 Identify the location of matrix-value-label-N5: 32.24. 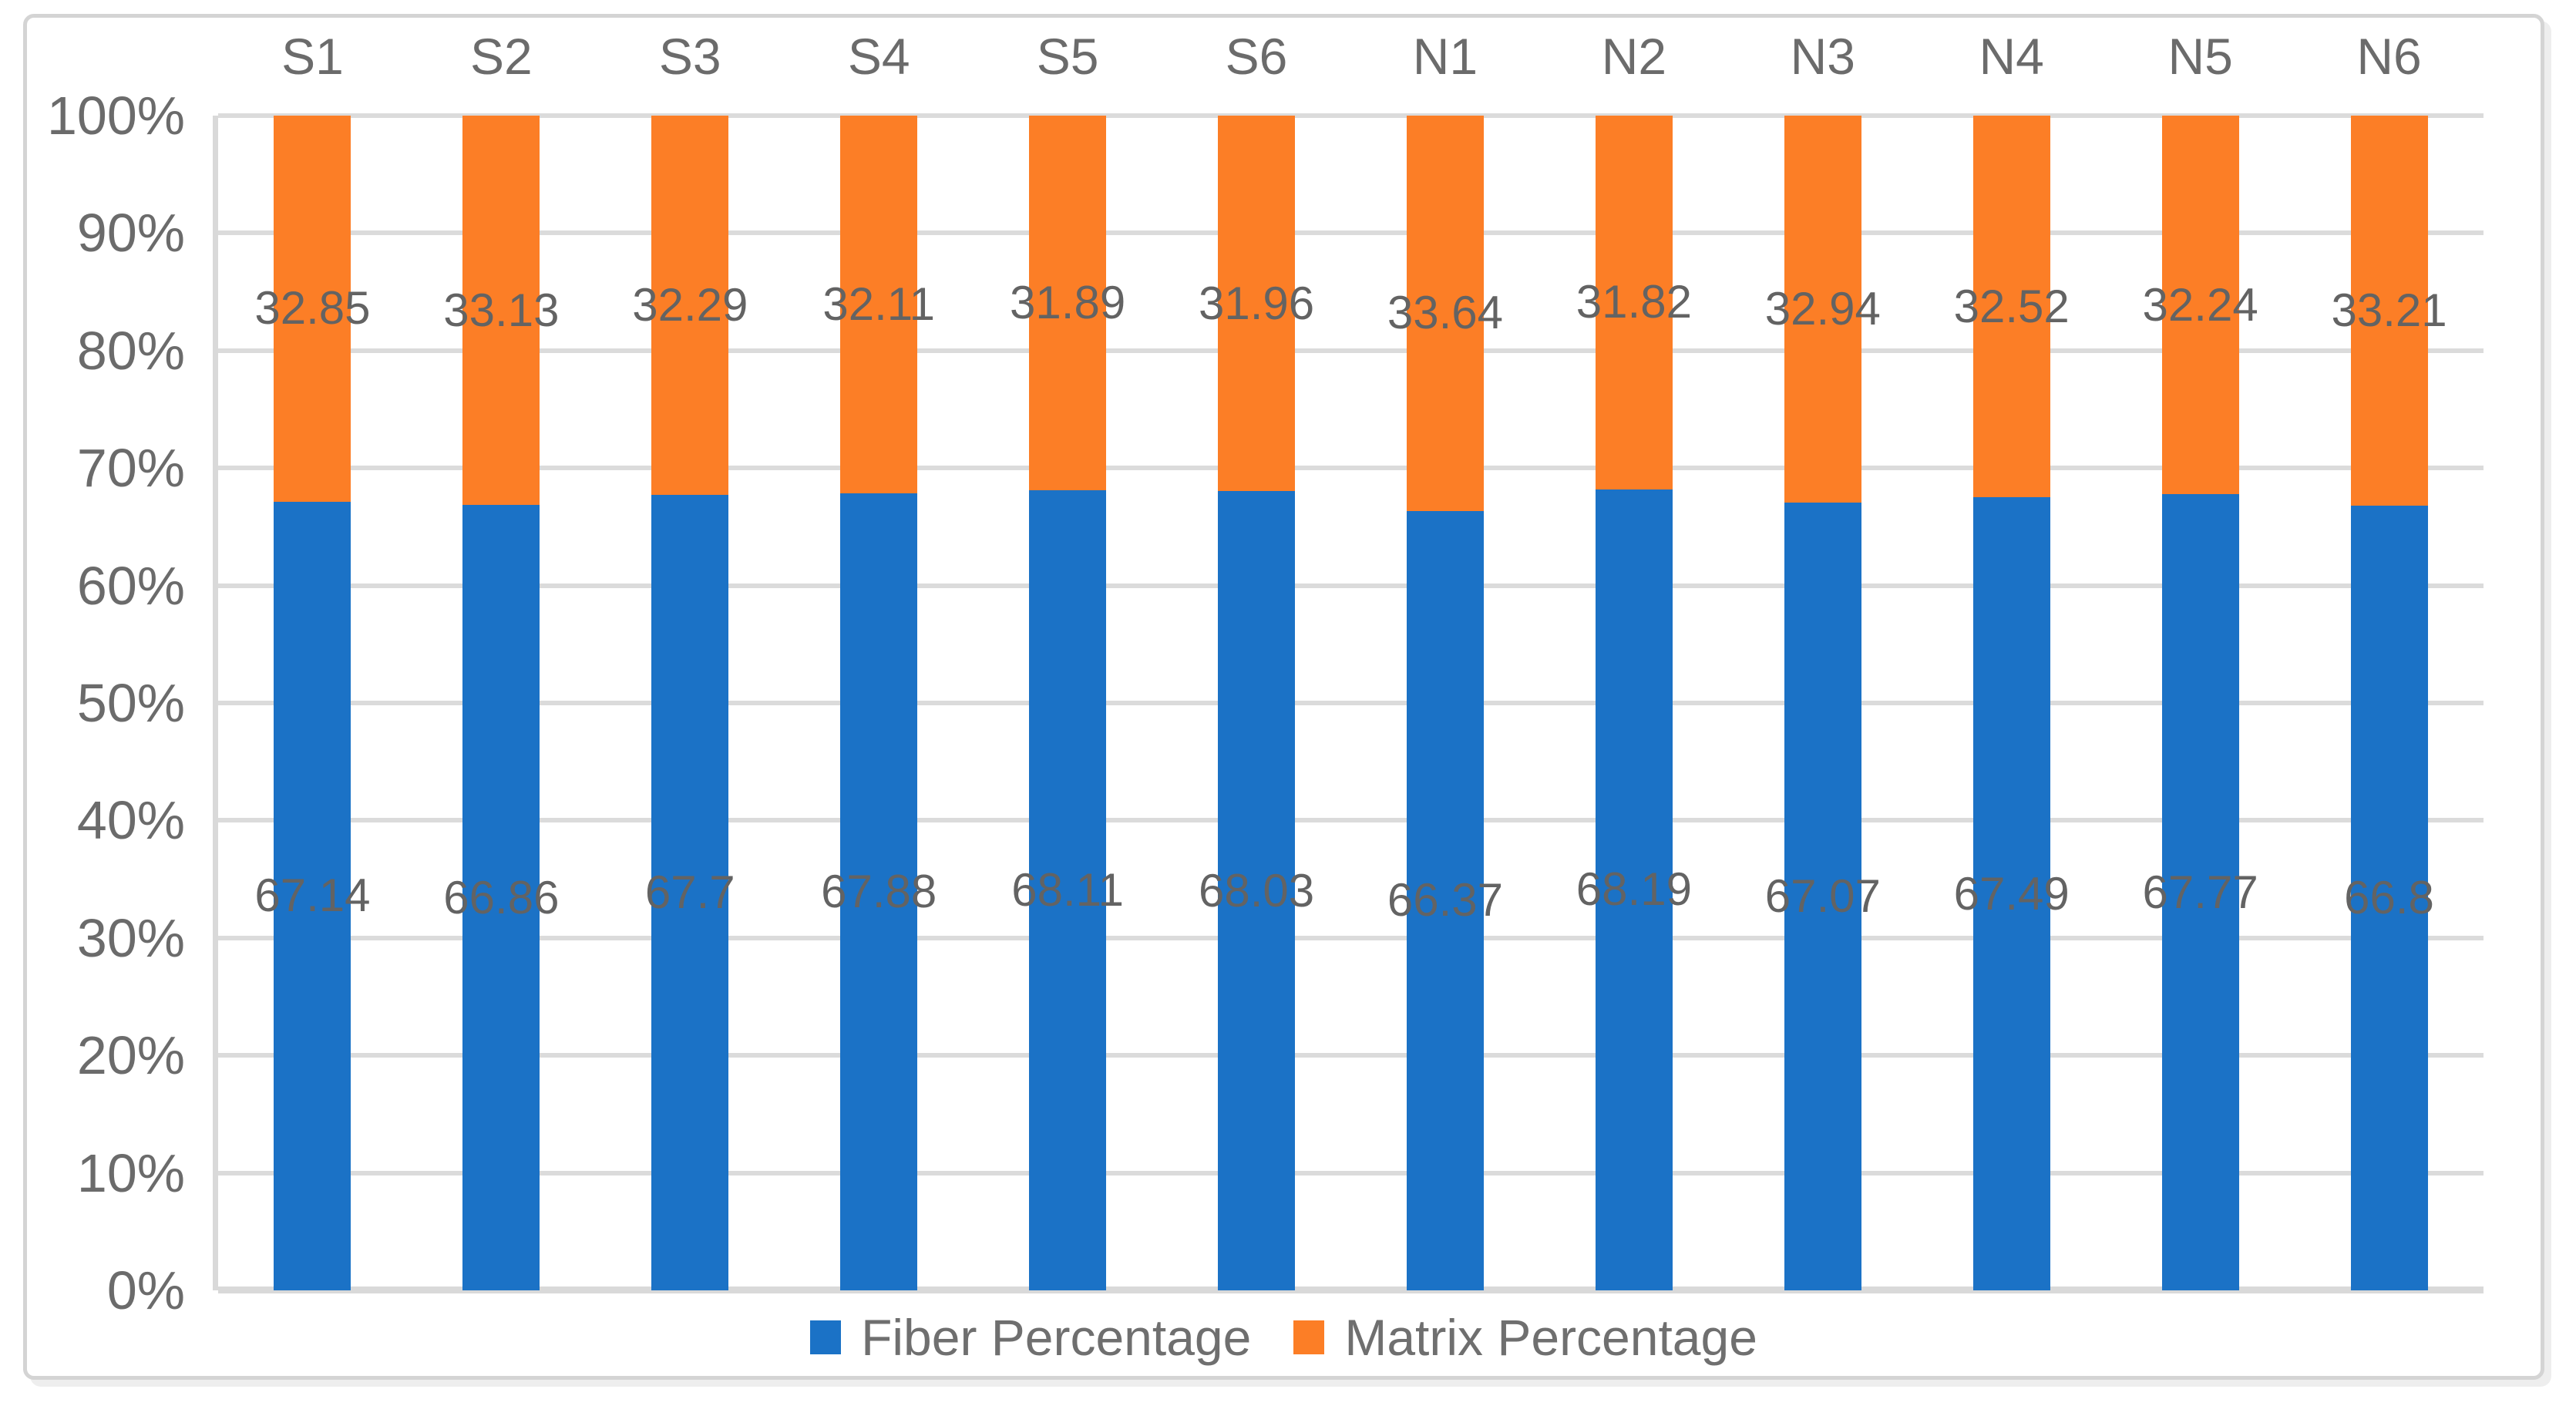
(2200, 304).